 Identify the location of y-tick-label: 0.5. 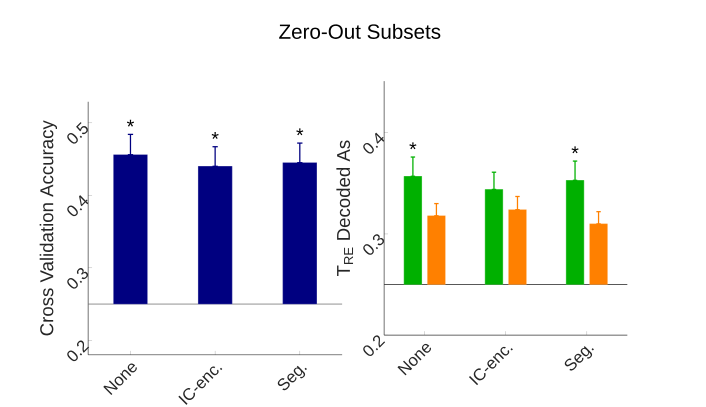
(77, 133).